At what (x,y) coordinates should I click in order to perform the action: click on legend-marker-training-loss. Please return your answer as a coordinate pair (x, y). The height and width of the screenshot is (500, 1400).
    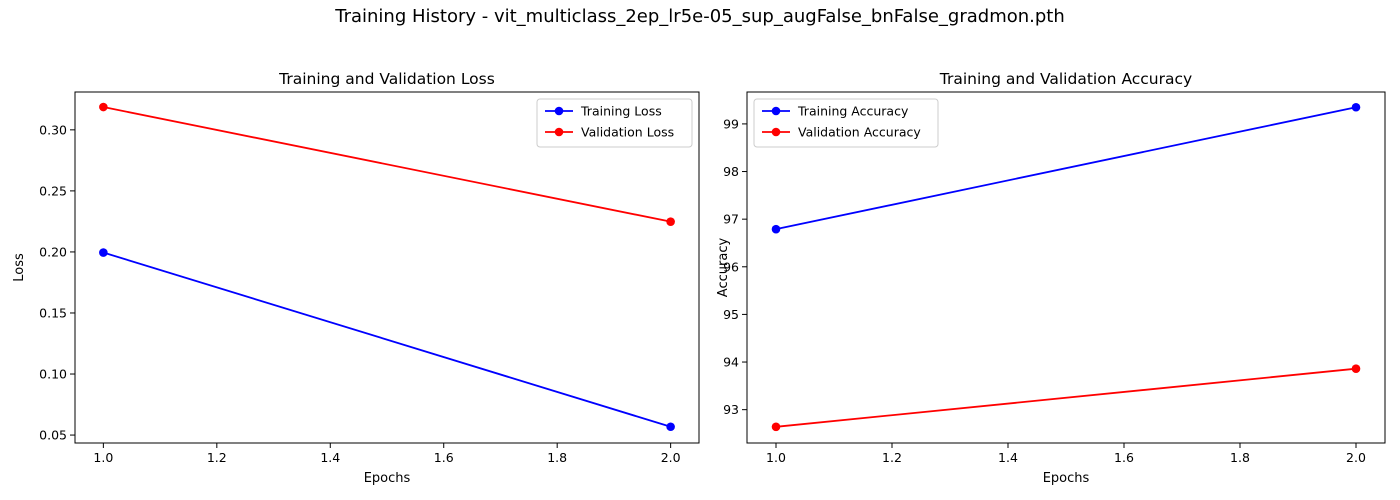
    Looking at the image, I should click on (559, 111).